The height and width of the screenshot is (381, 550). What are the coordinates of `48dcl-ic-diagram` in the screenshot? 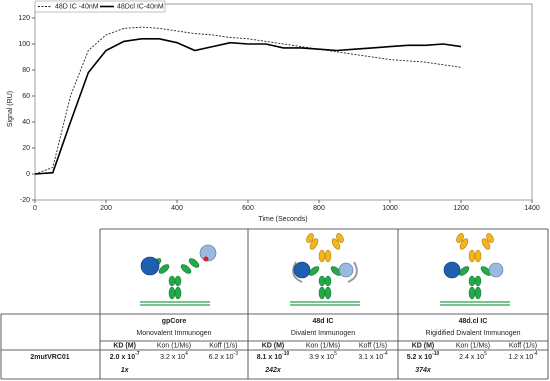 It's located at (475, 269).